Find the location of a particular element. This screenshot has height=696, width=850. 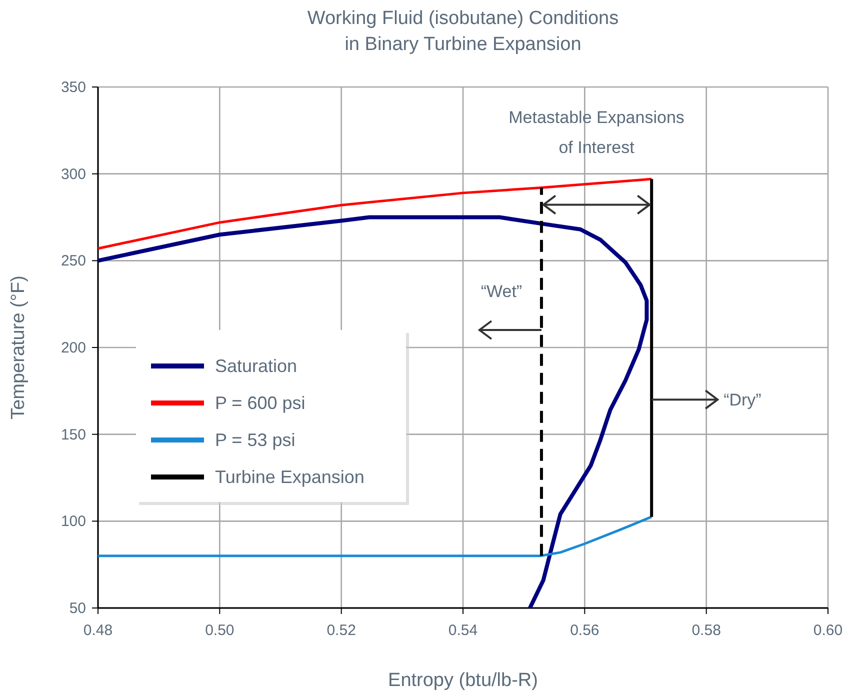

y-tick-label: 250 is located at coordinates (73, 261).